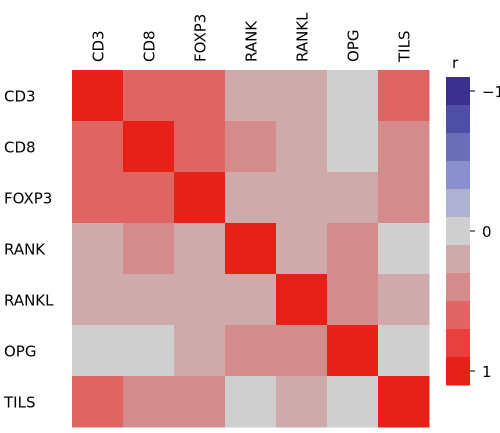 The height and width of the screenshot is (433, 500). What do you see at coordinates (353, 147) in the screenshot?
I see `heatmap-cell-cd8-opg` at bounding box center [353, 147].